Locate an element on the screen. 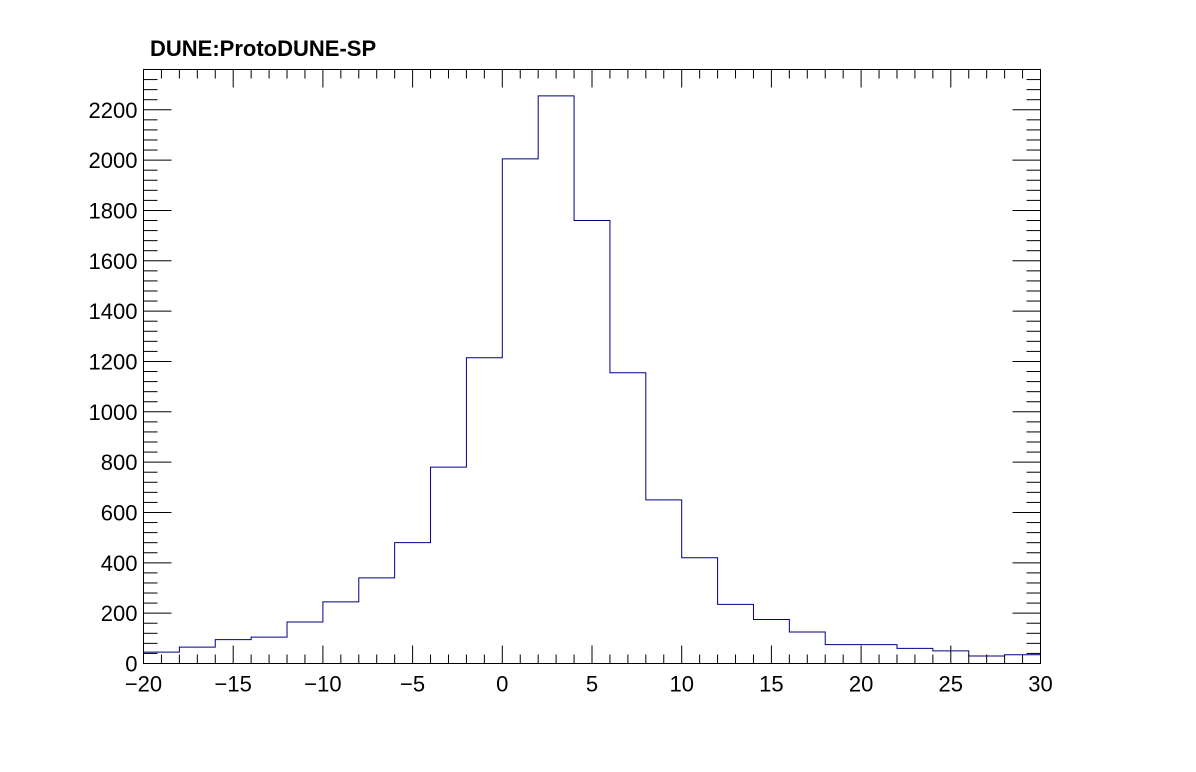  x-tick-label: 10 is located at coordinates (681, 684).